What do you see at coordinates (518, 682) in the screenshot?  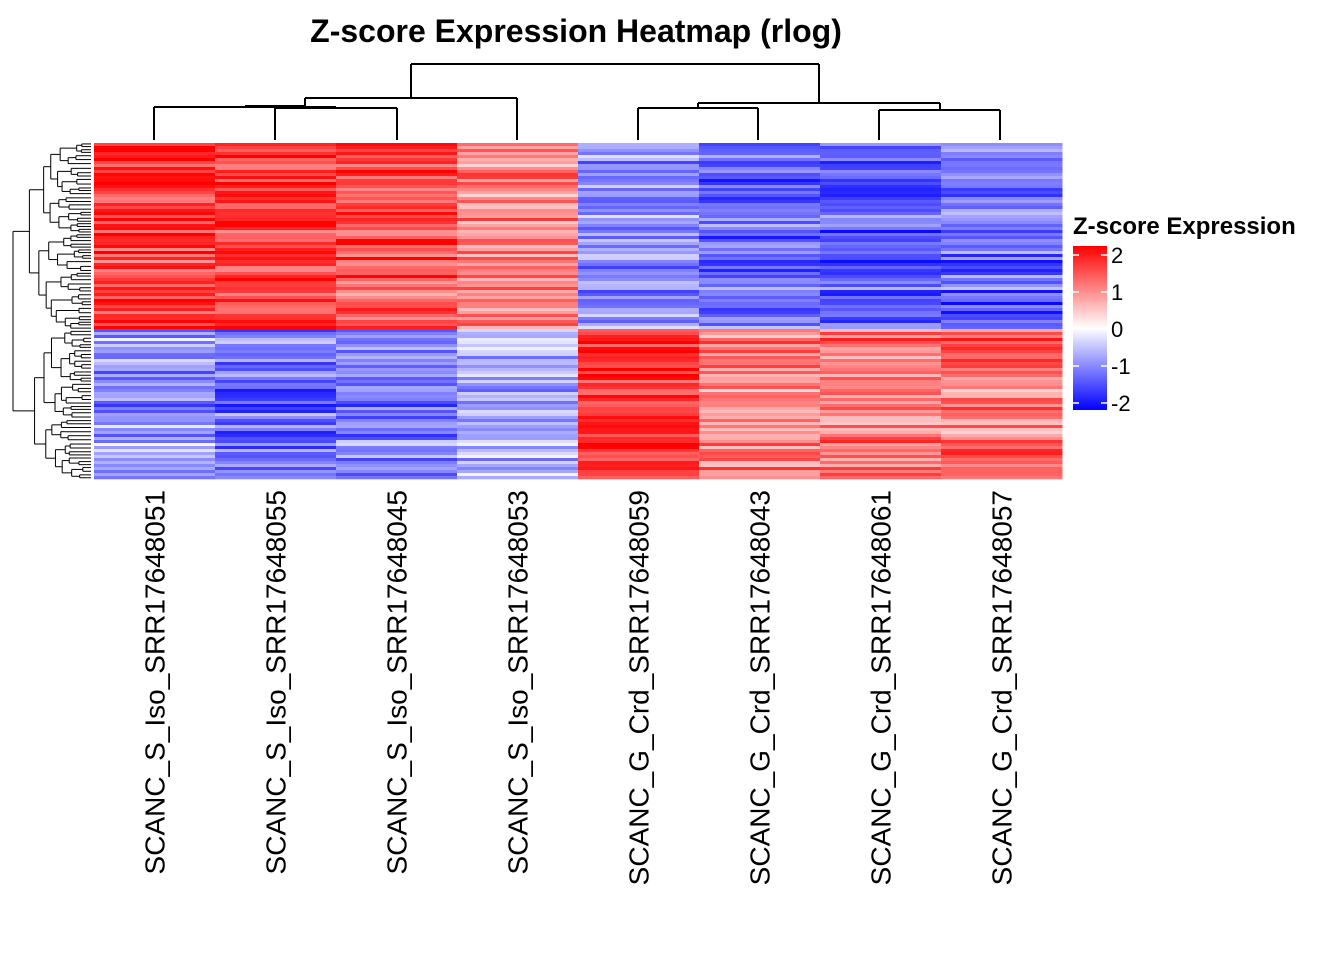 I see `column-label: SCANC_S_Iso_SRR17648053` at bounding box center [518, 682].